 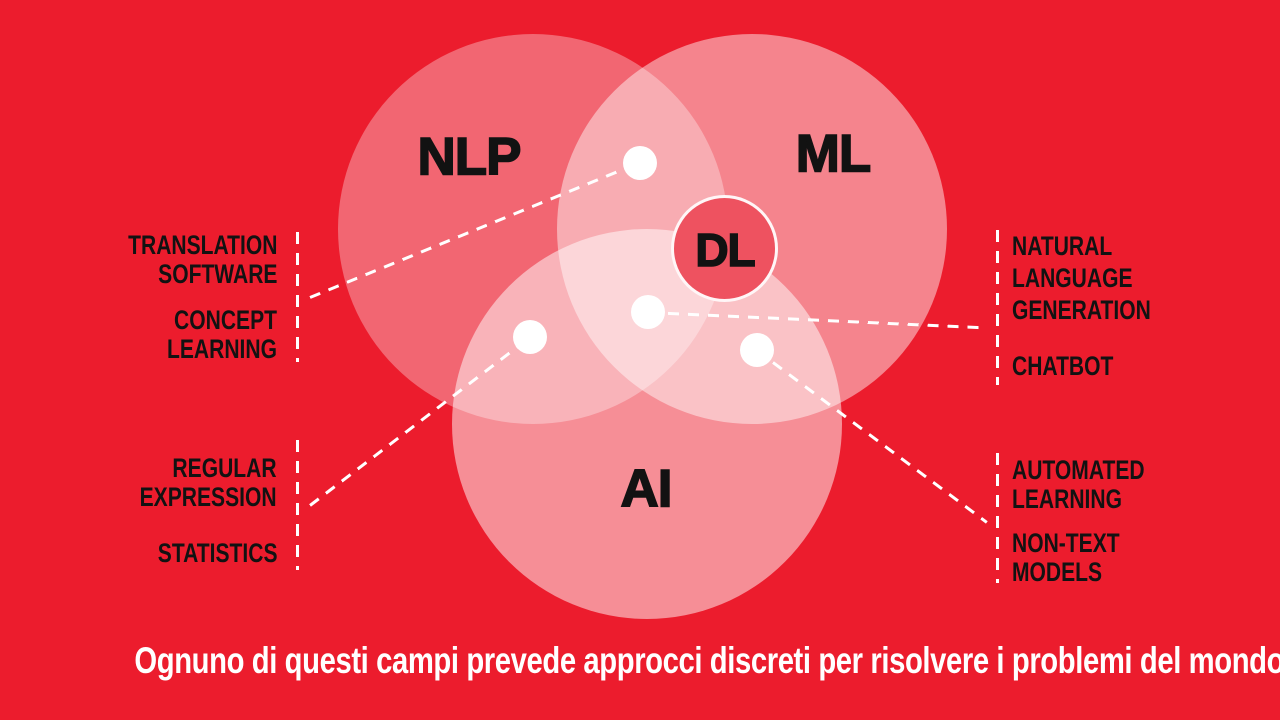 What do you see at coordinates (997, 307) in the screenshot?
I see `right-separator-top` at bounding box center [997, 307].